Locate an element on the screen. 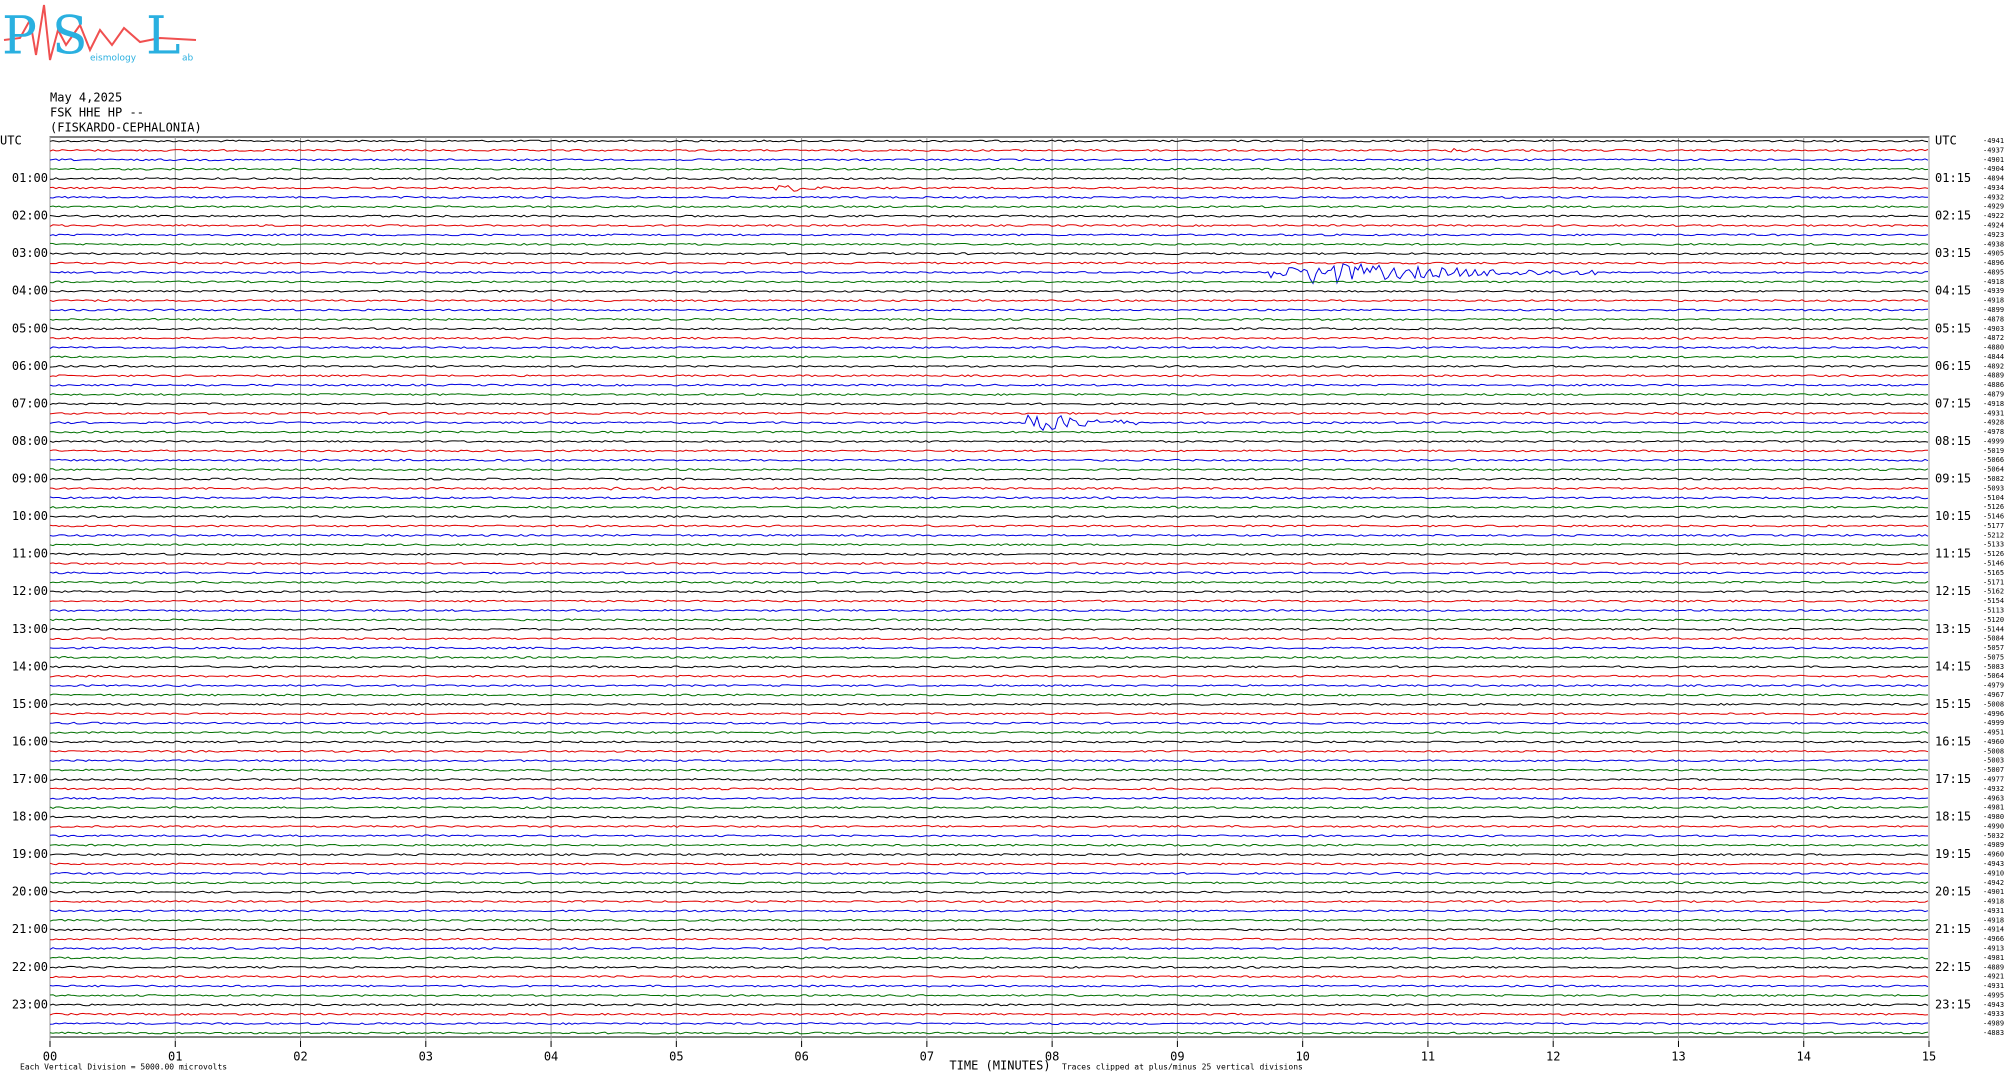 This screenshot has width=2010, height=1084. trace-offset: -4923 is located at coordinates (1993, 235).